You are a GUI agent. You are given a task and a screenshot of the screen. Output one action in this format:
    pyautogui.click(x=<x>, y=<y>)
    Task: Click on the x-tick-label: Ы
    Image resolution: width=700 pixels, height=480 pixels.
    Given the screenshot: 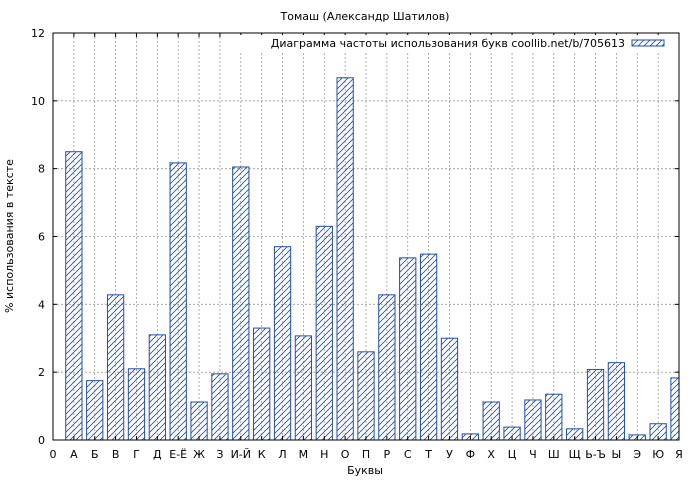 What is the action you would take?
    pyautogui.click(x=617, y=454)
    